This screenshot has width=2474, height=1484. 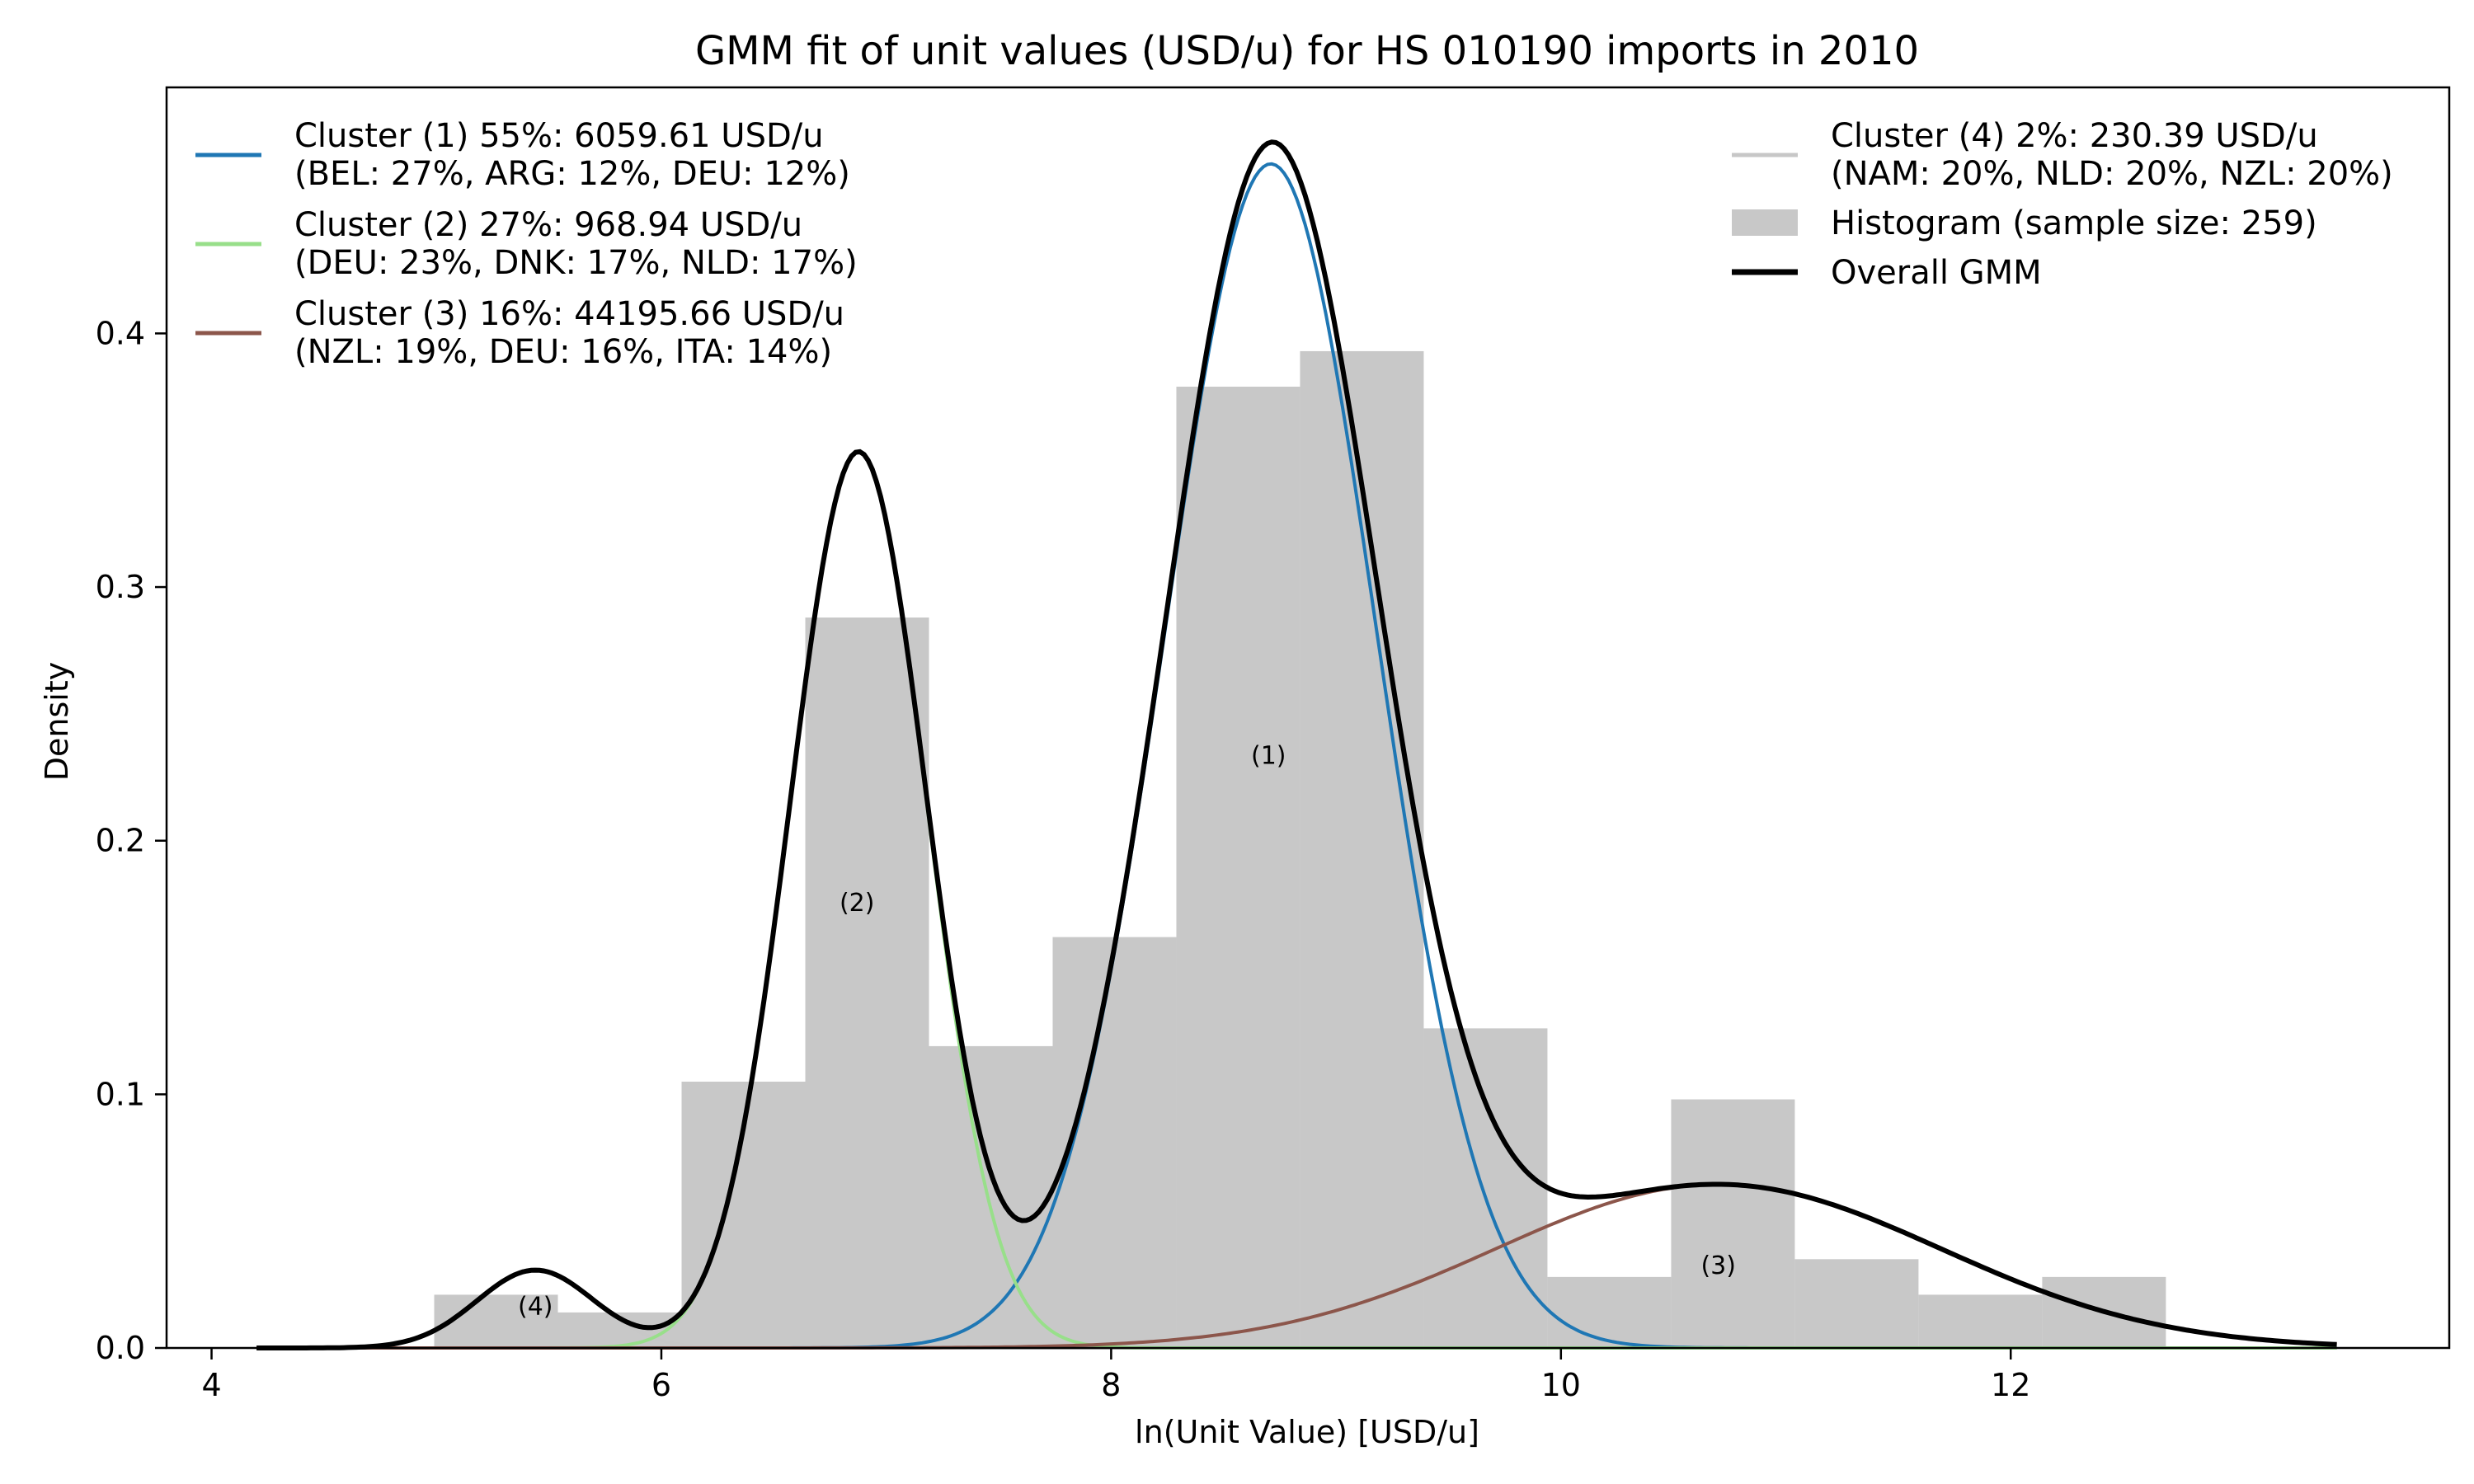 What do you see at coordinates (576, 263) in the screenshot?
I see `legend-detail: (DEU: 23%, DNK: 17%, NLD: 17%)` at bounding box center [576, 263].